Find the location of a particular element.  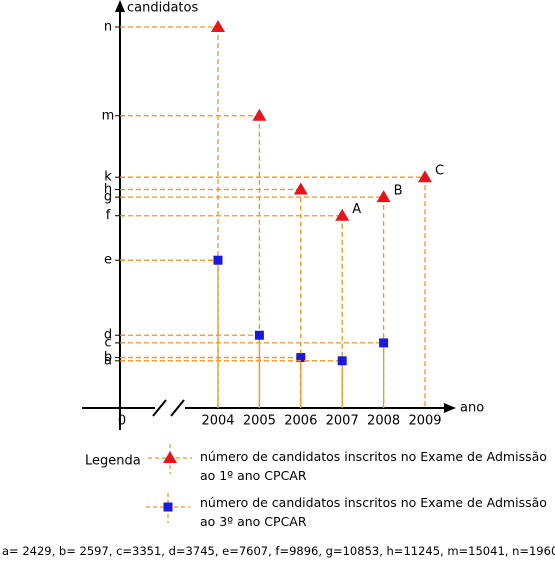

annotation: C is located at coordinates (439, 171).